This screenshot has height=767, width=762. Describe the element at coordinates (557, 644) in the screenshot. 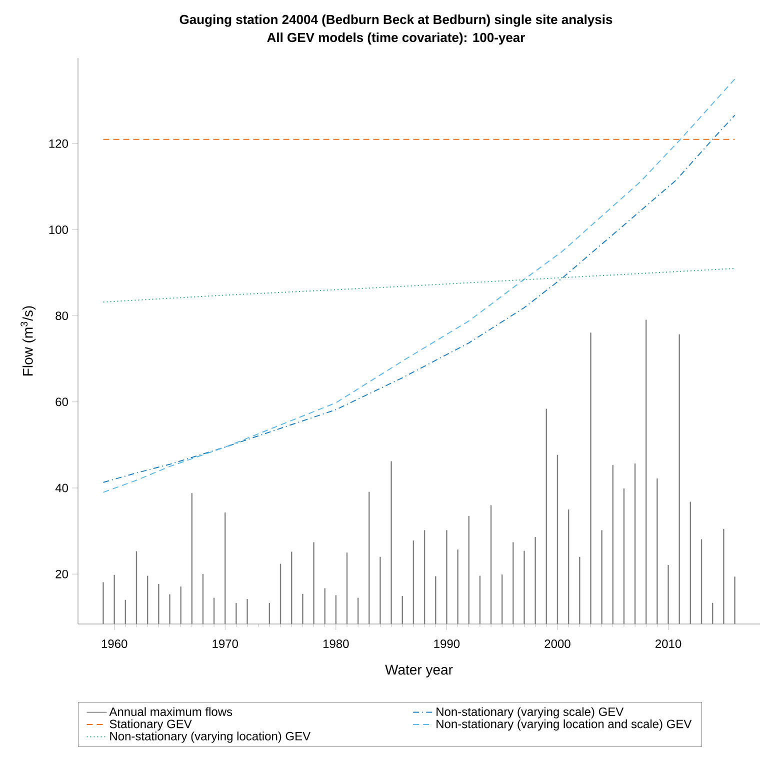

I see `x-tick-label: 2000` at that location.